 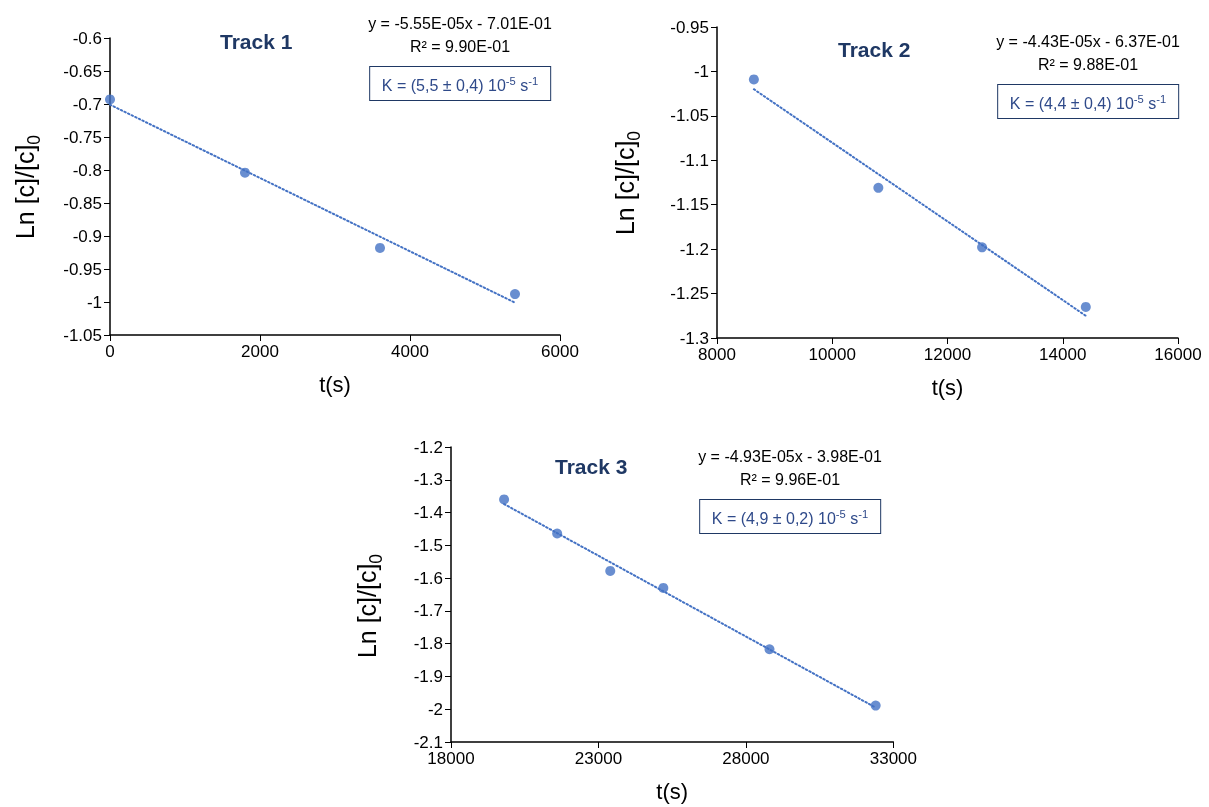 What do you see at coordinates (428, 611) in the screenshot?
I see `y-tick-label: -1.7` at bounding box center [428, 611].